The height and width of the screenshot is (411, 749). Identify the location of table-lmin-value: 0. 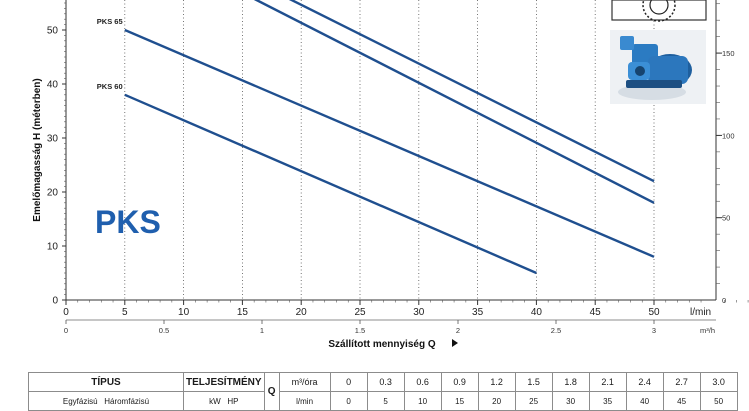
(348, 401).